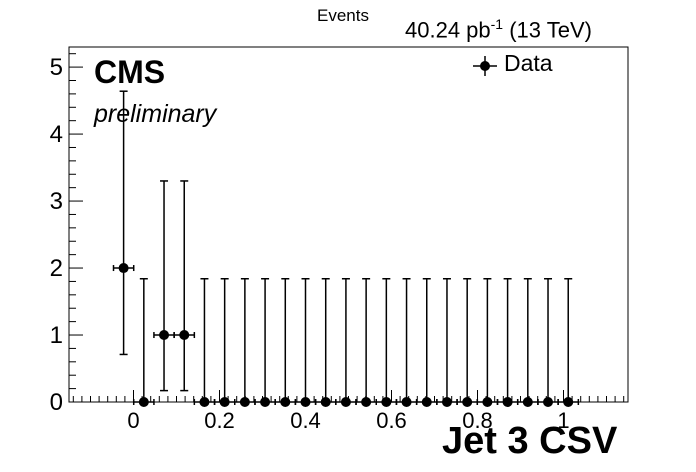  What do you see at coordinates (391, 420) in the screenshot?
I see `x-tick-label: 0.6` at bounding box center [391, 420].